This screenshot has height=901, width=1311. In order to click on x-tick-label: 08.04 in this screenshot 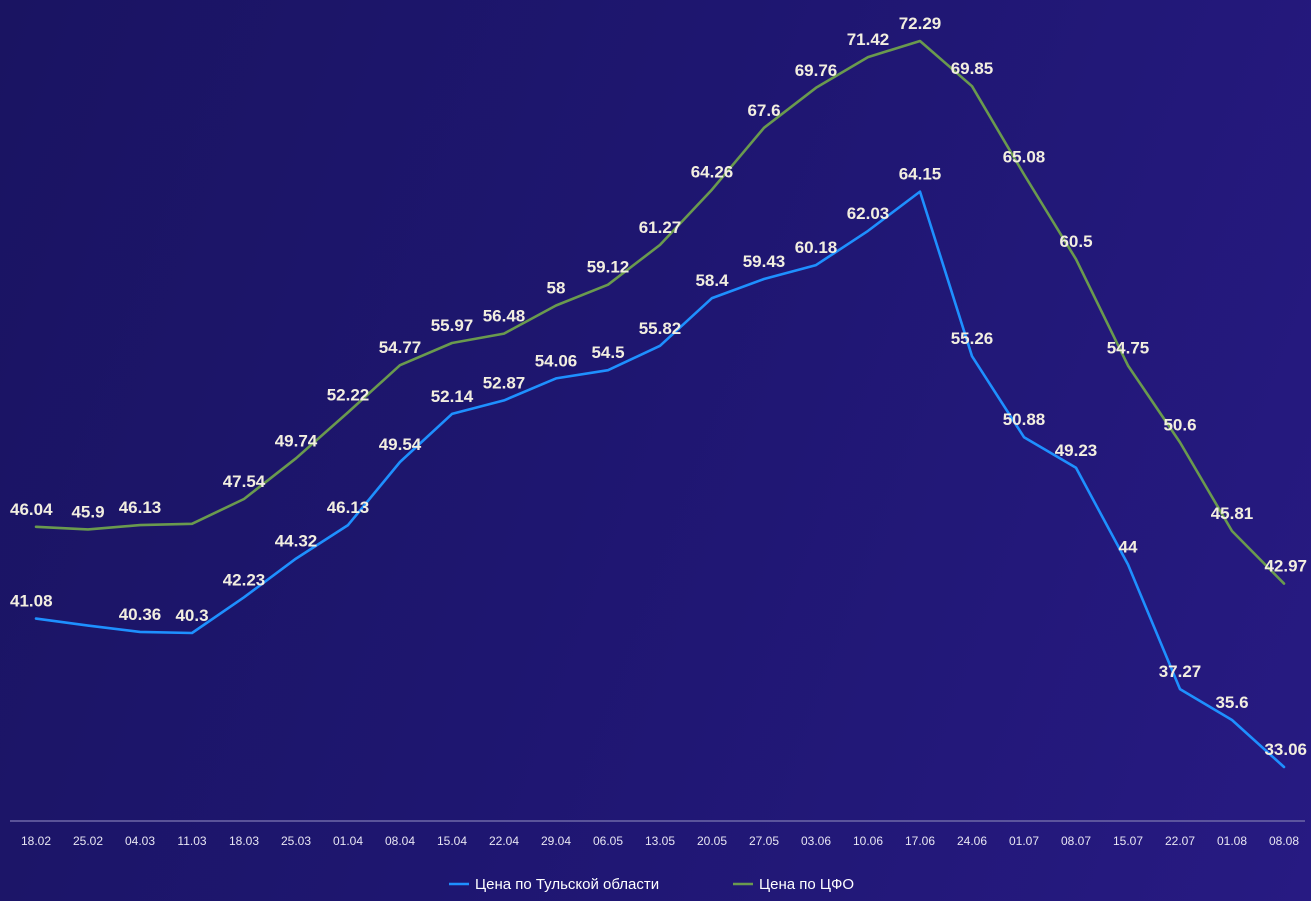, I will do `click(400, 841)`.